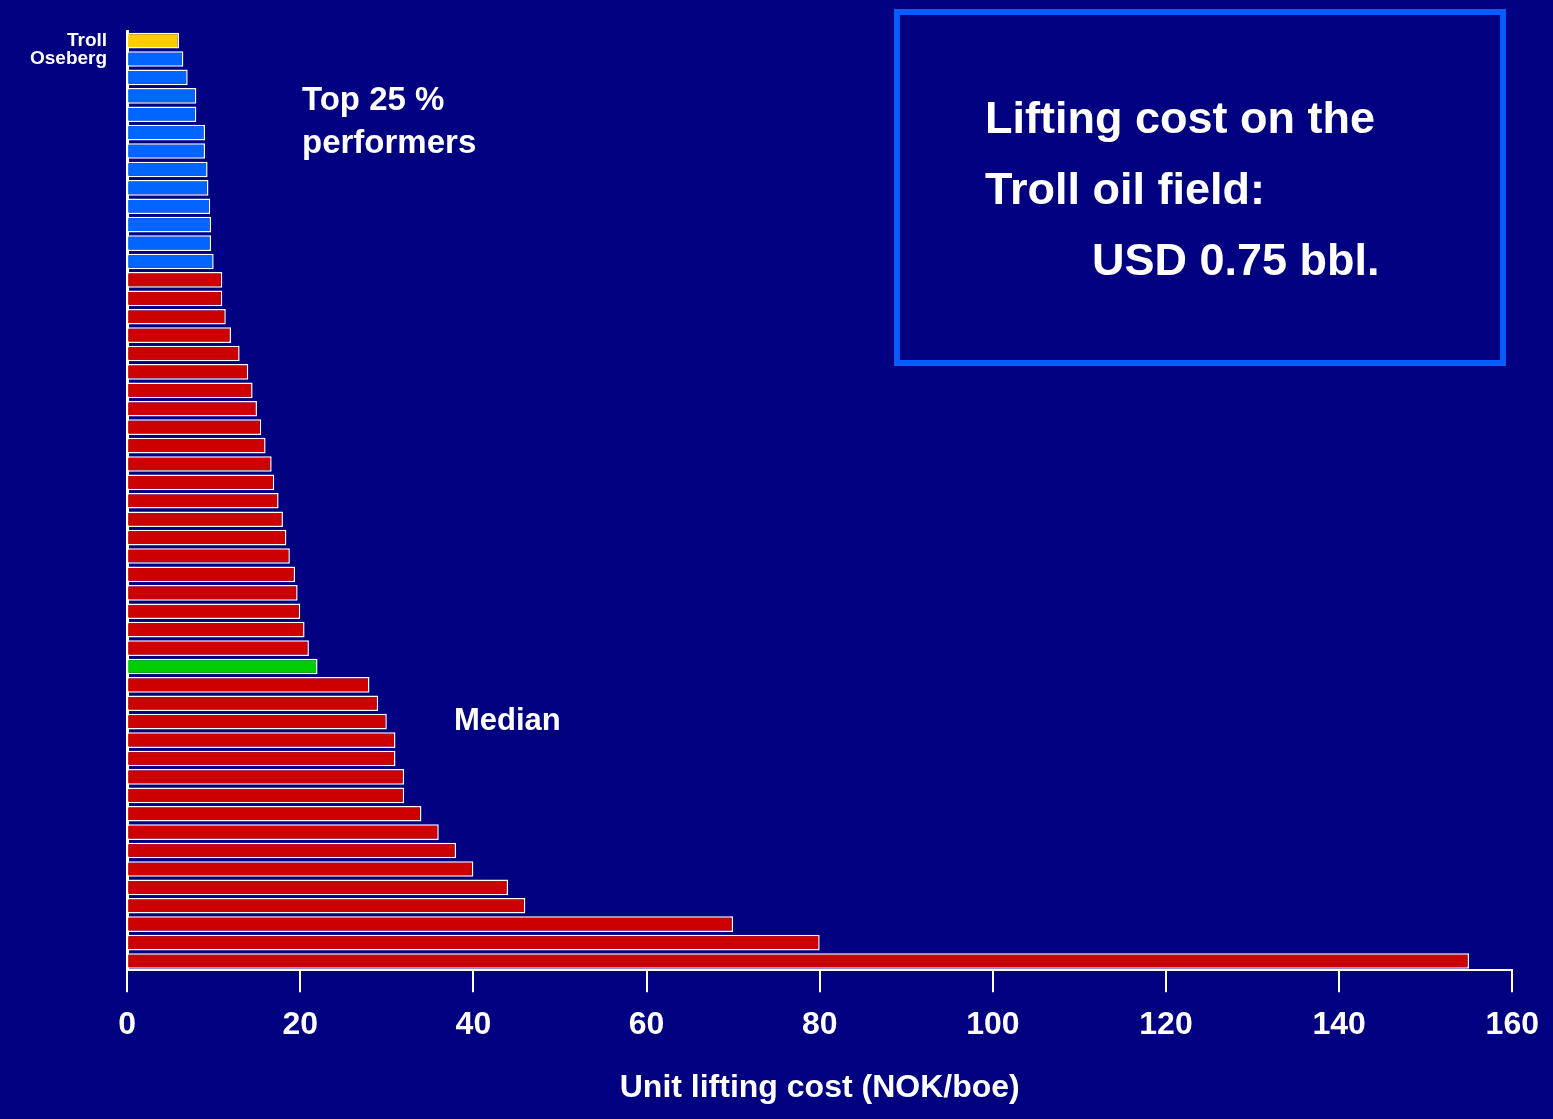 Image resolution: width=1553 pixels, height=1119 pixels. I want to click on x-tick-label: 100, so click(993, 1023).